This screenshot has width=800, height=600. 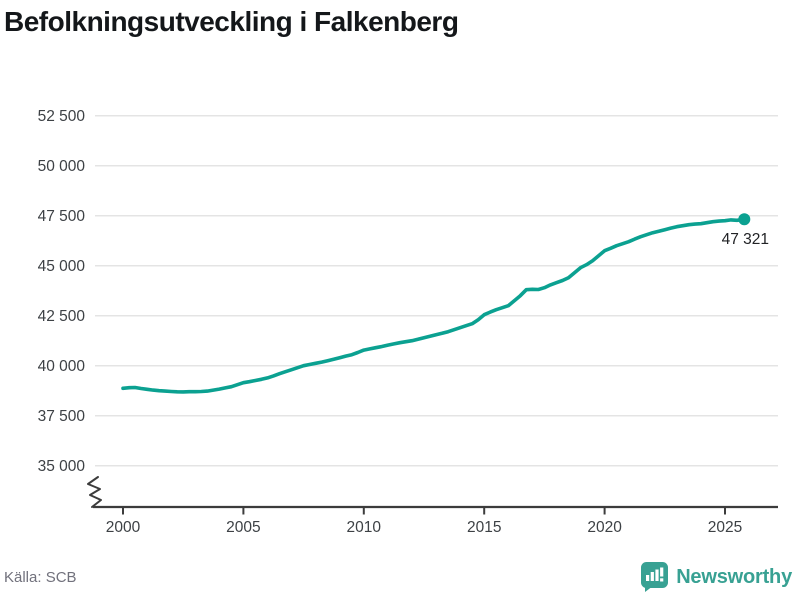 What do you see at coordinates (652, 576) in the screenshot?
I see `logo-bar-medium` at bounding box center [652, 576].